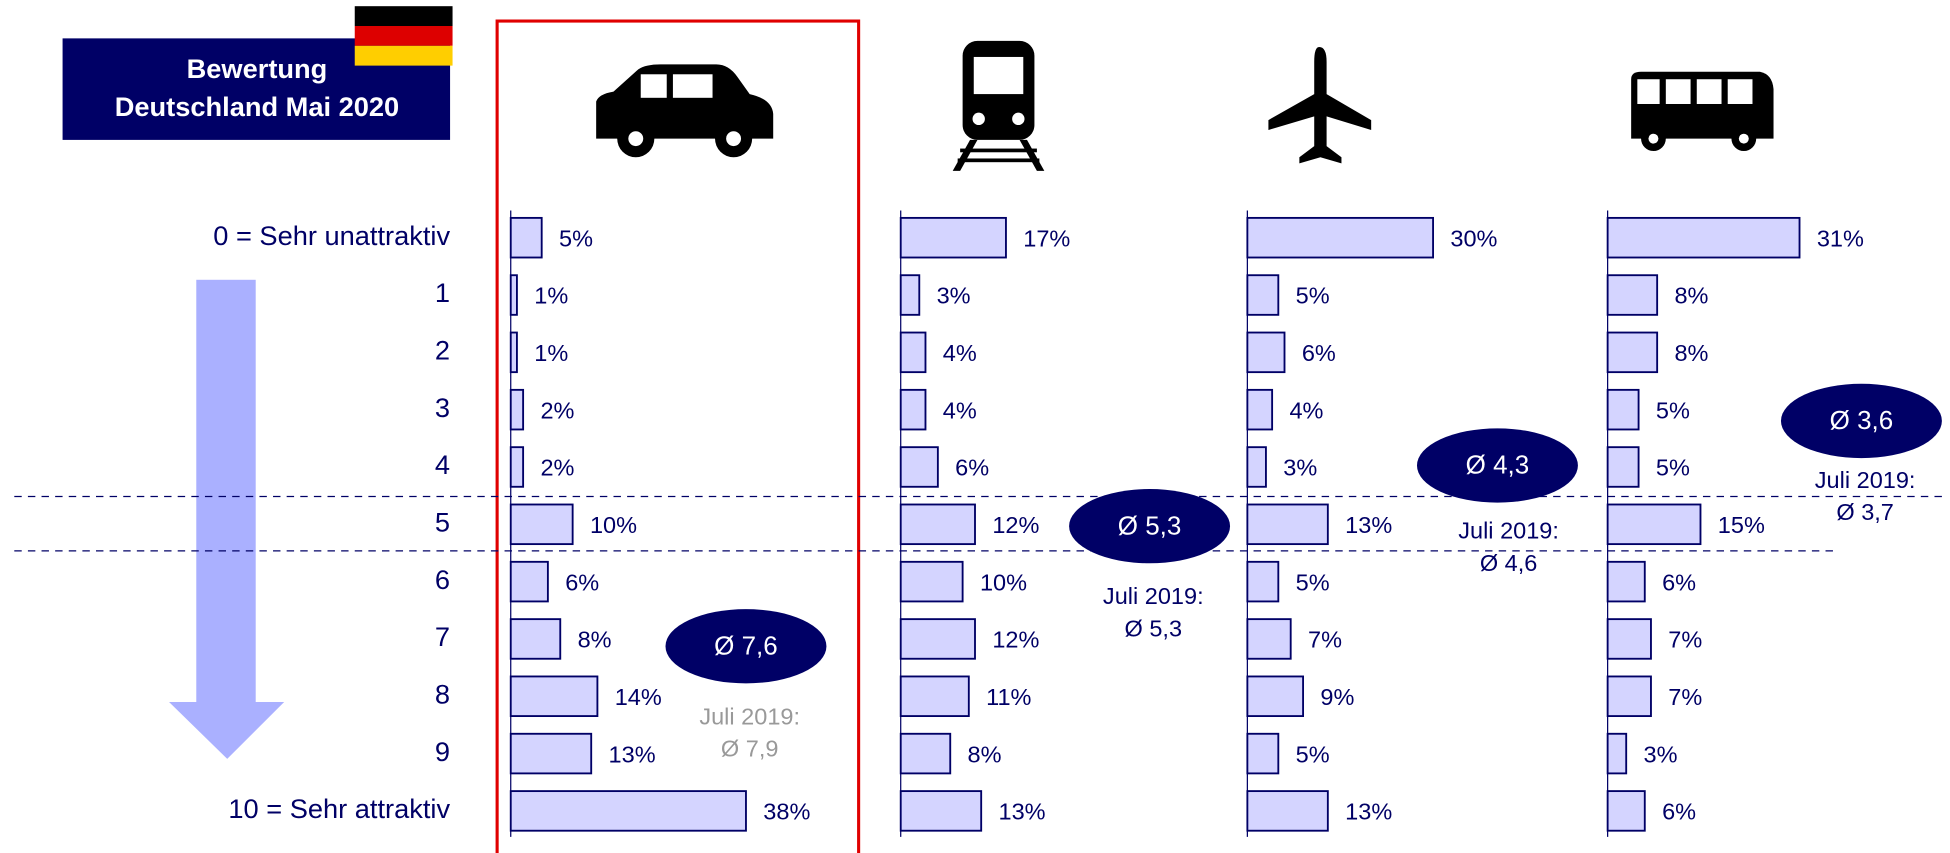 Image resolution: width=1950 pixels, height=853 pixels. I want to click on value-label: 17%, so click(1046, 238).